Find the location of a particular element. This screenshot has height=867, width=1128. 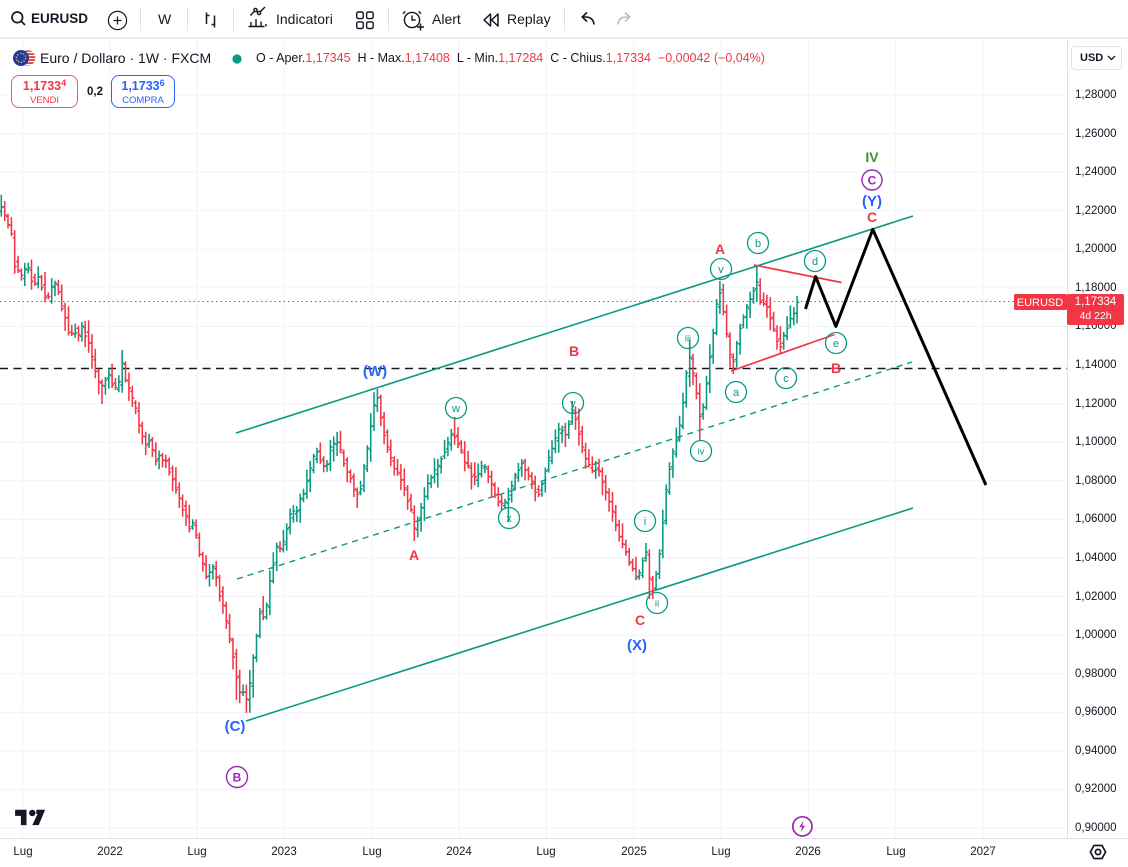

svg-text: y is located at coordinates (573, 404).